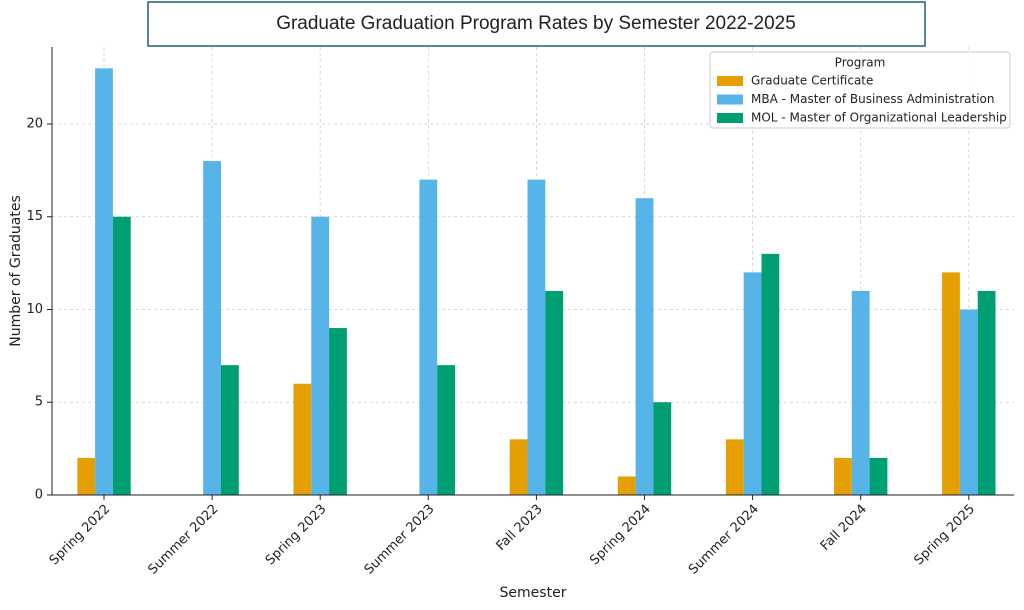  I want to click on x-axis-label: Semester, so click(533, 593).